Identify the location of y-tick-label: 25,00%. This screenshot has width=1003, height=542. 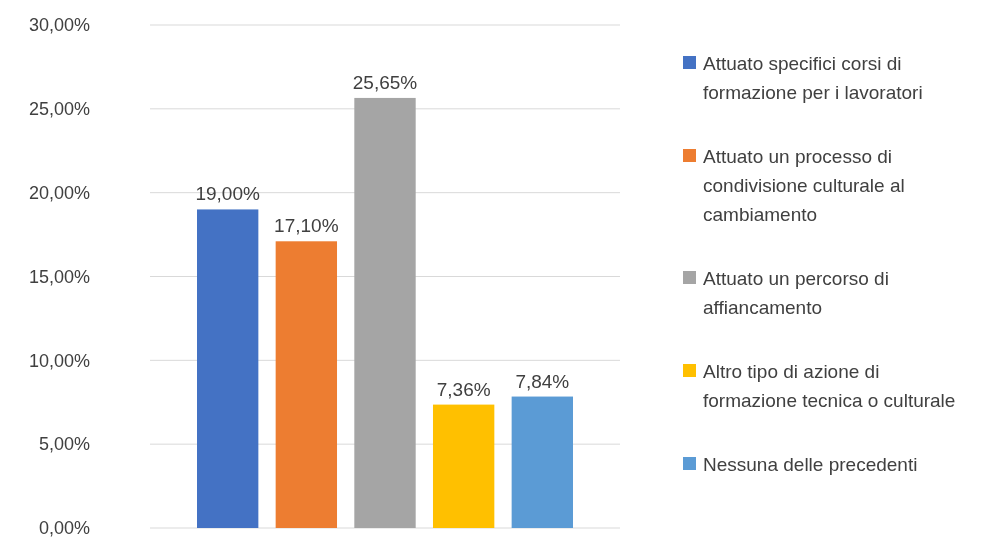
(59, 109).